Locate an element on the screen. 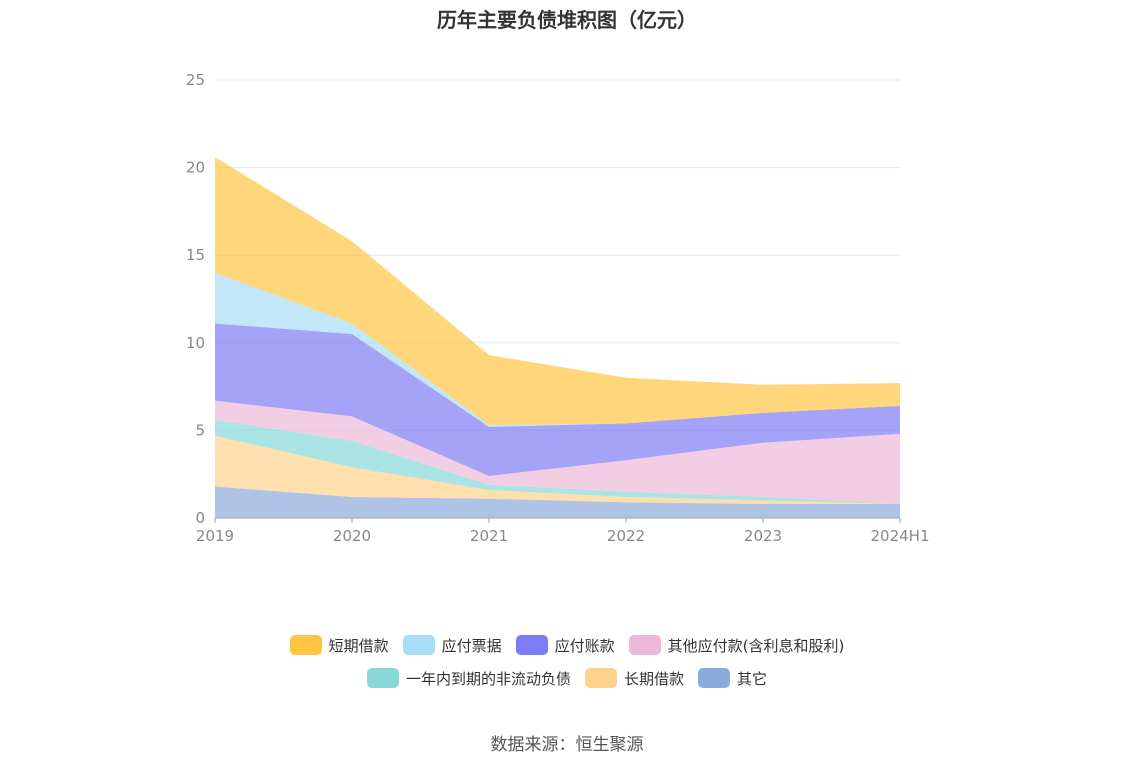  area-应付账款 is located at coordinates (557, 400).